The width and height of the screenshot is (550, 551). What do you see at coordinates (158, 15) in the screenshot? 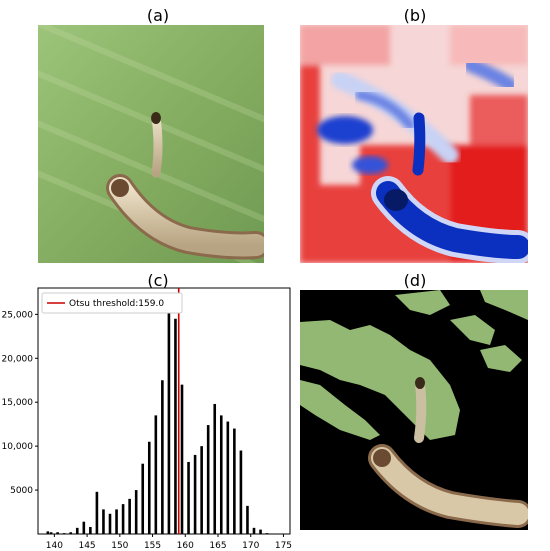
I see `panel-label-a: (a)` at bounding box center [158, 15].